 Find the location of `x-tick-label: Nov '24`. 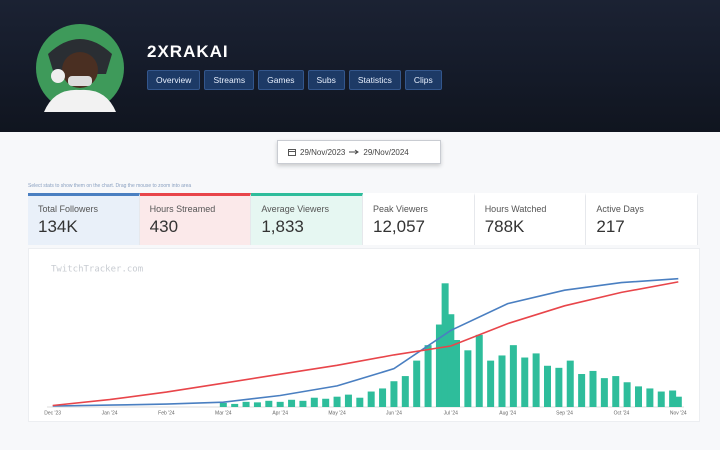

x-tick-label: Nov '24 is located at coordinates (678, 413).